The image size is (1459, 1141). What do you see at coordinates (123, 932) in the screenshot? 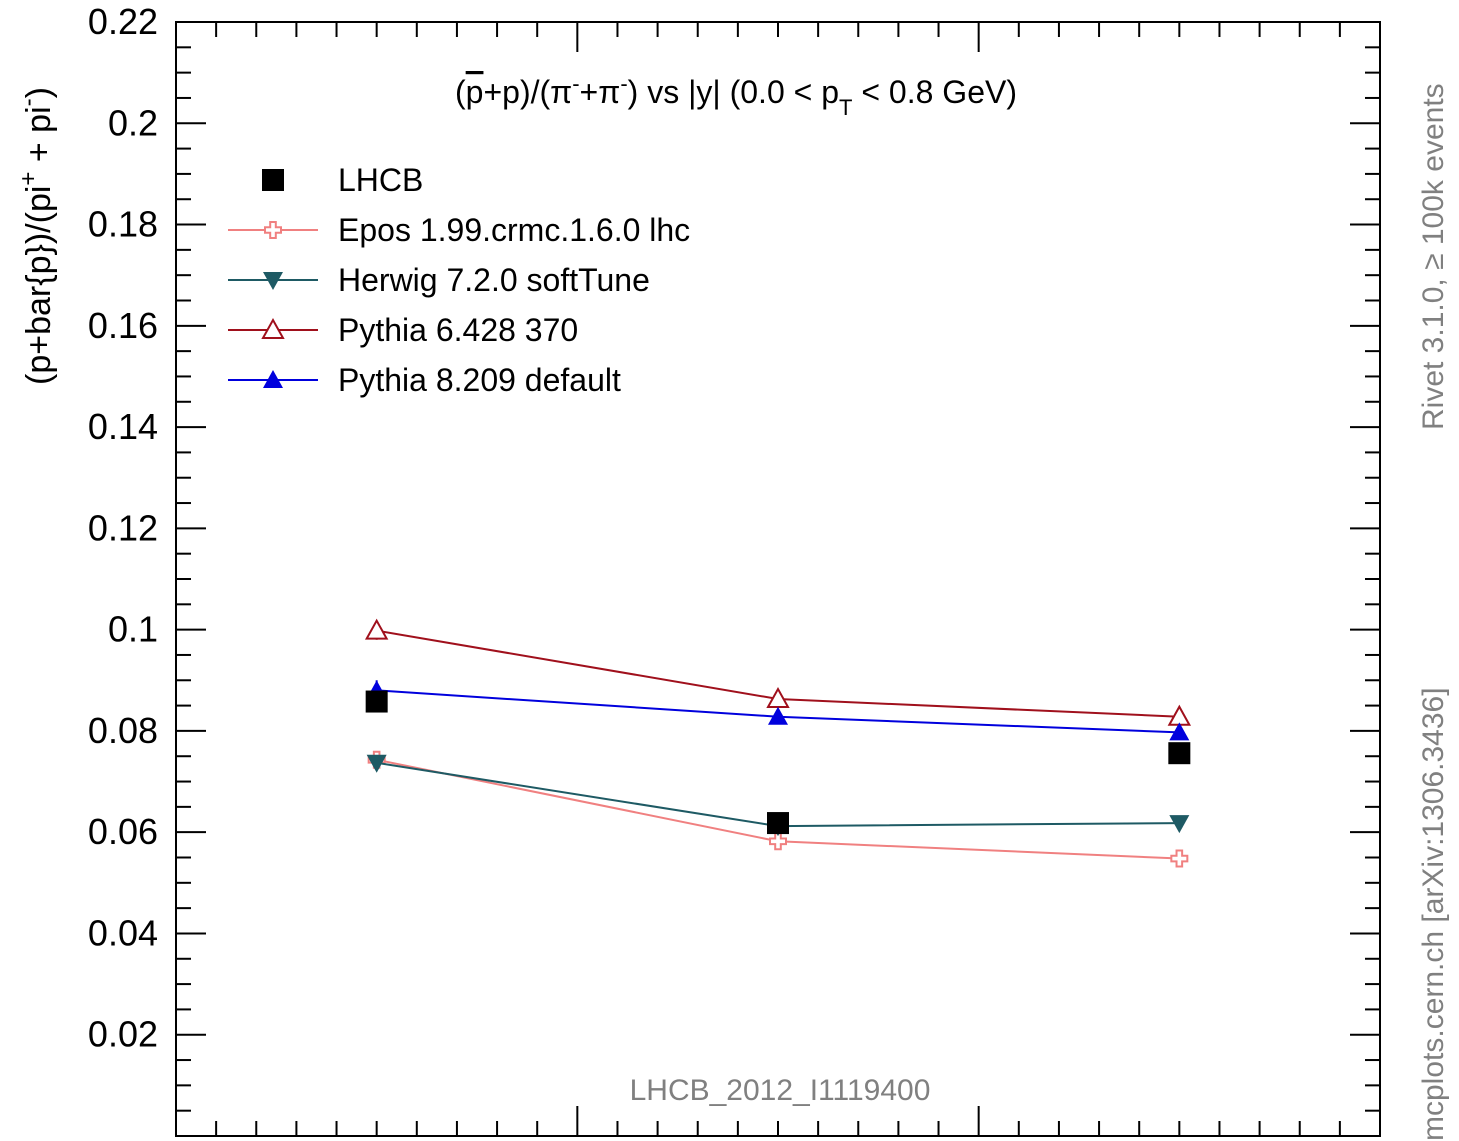
I see `y-tick-label: 0.04` at bounding box center [123, 932].